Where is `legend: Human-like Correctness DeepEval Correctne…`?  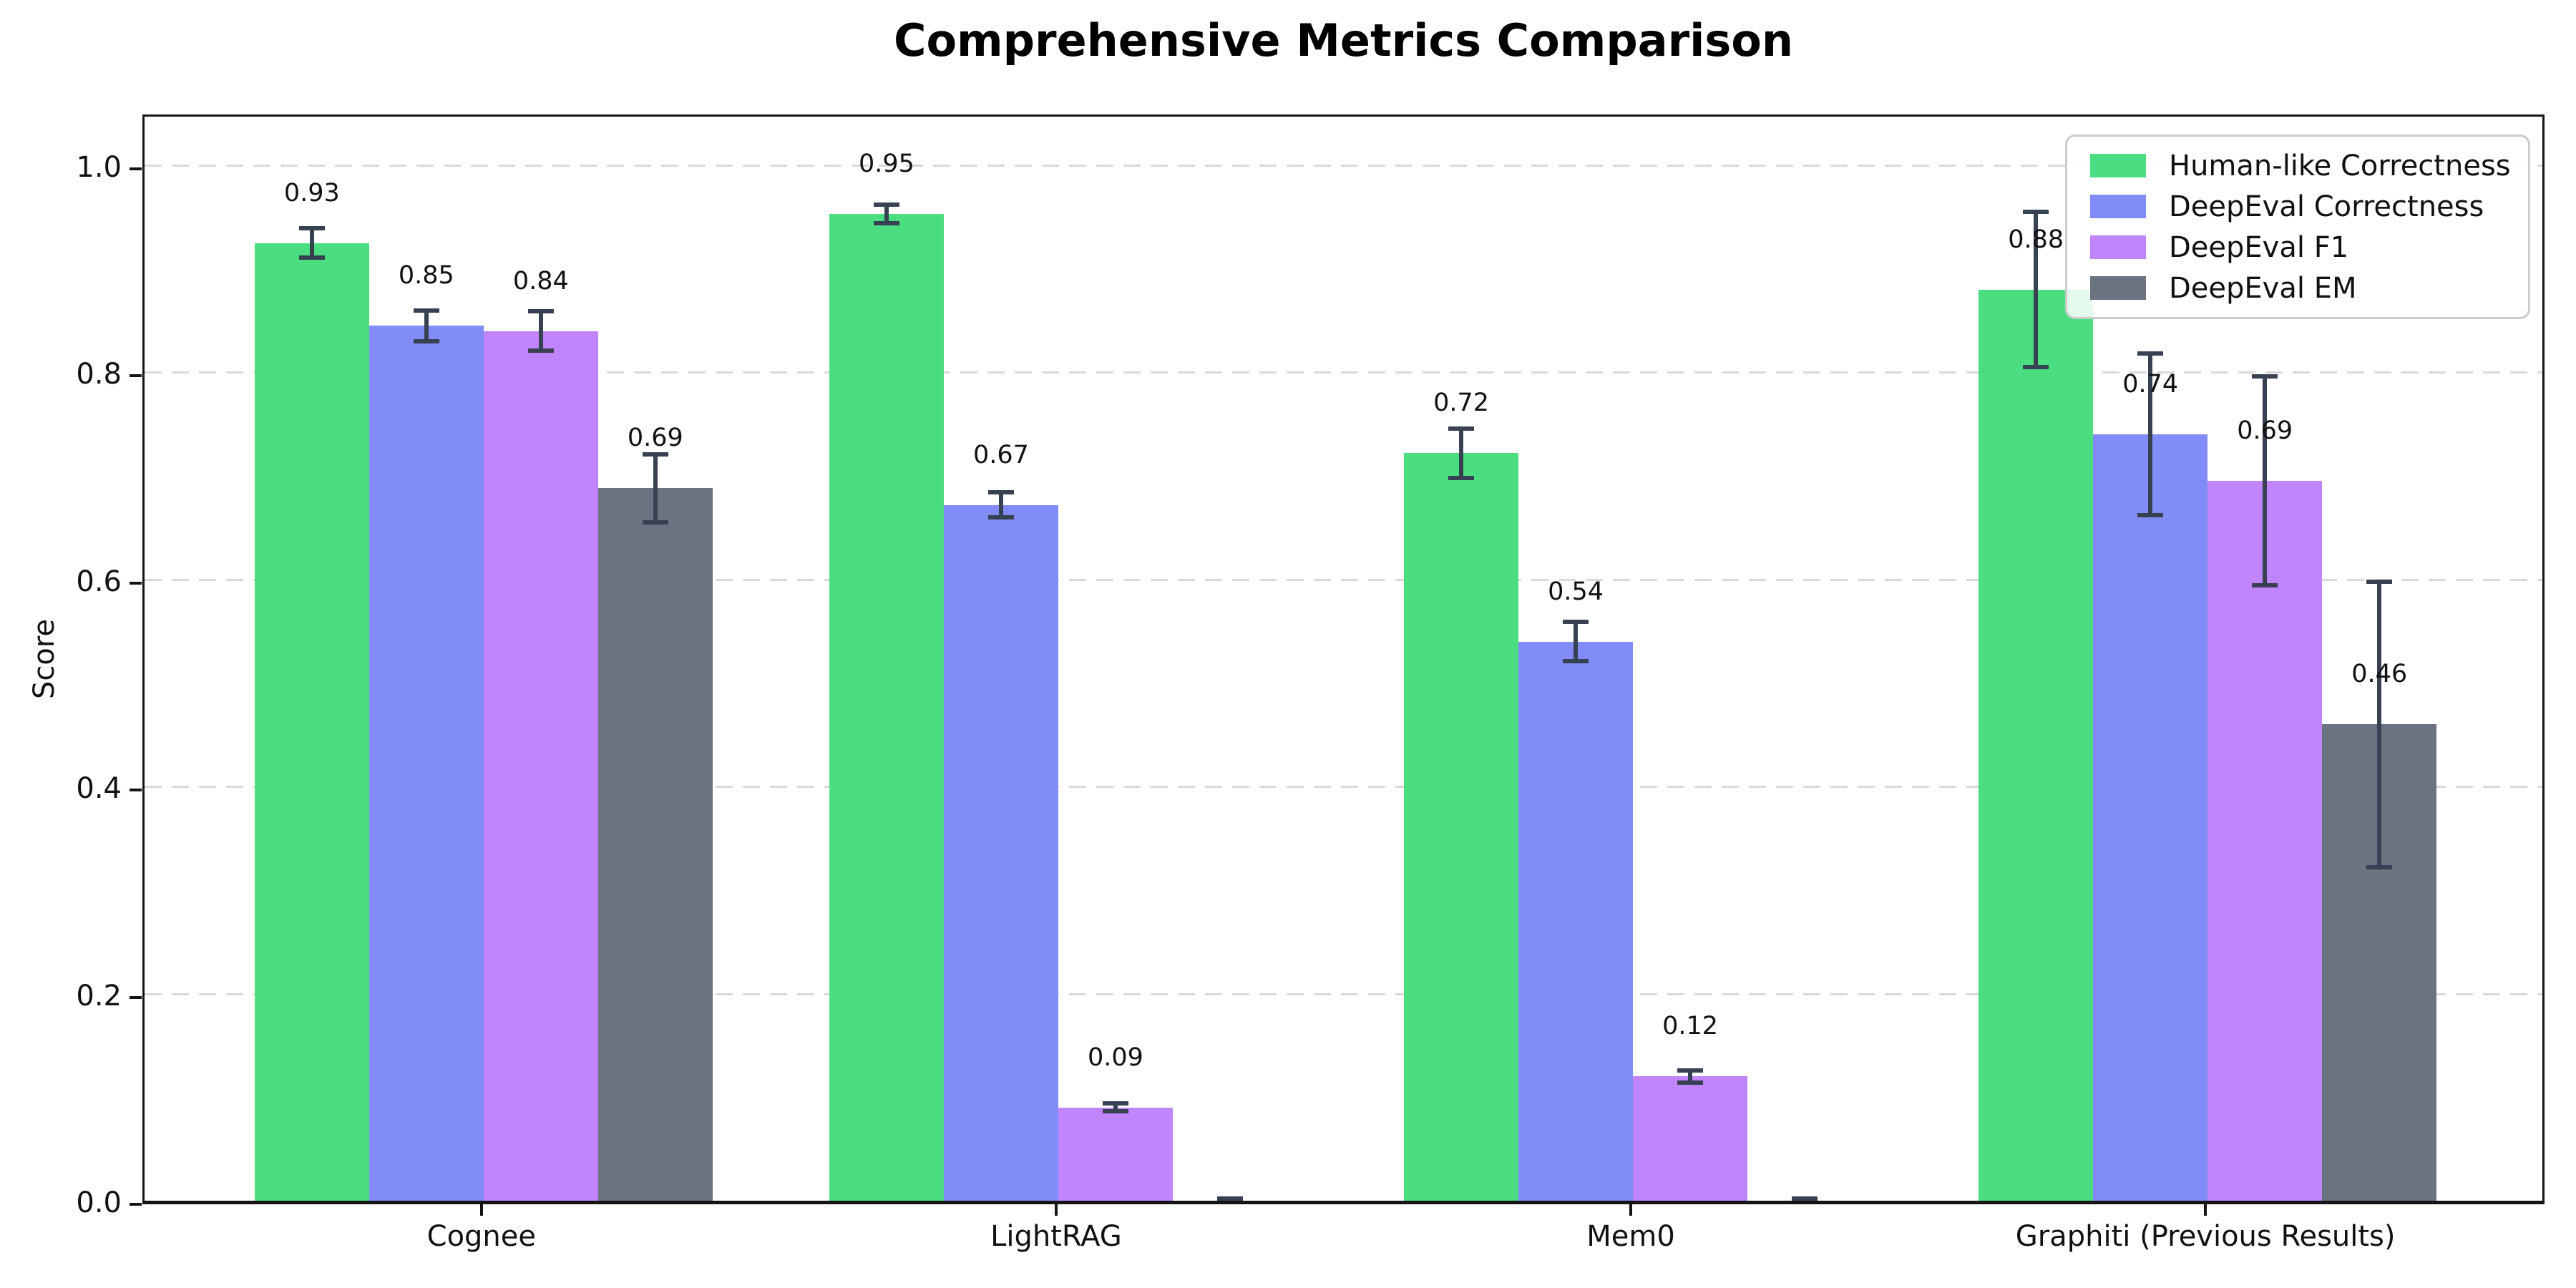 legend: Human-like Correctness DeepEval Correctne… is located at coordinates (2297, 227).